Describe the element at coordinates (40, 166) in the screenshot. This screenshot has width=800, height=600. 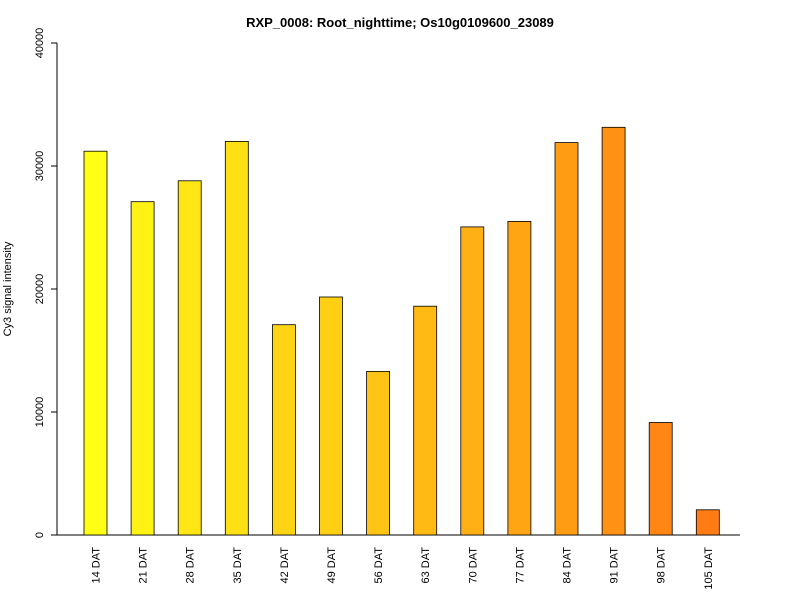
I see `y-tick-label: 30000` at that location.